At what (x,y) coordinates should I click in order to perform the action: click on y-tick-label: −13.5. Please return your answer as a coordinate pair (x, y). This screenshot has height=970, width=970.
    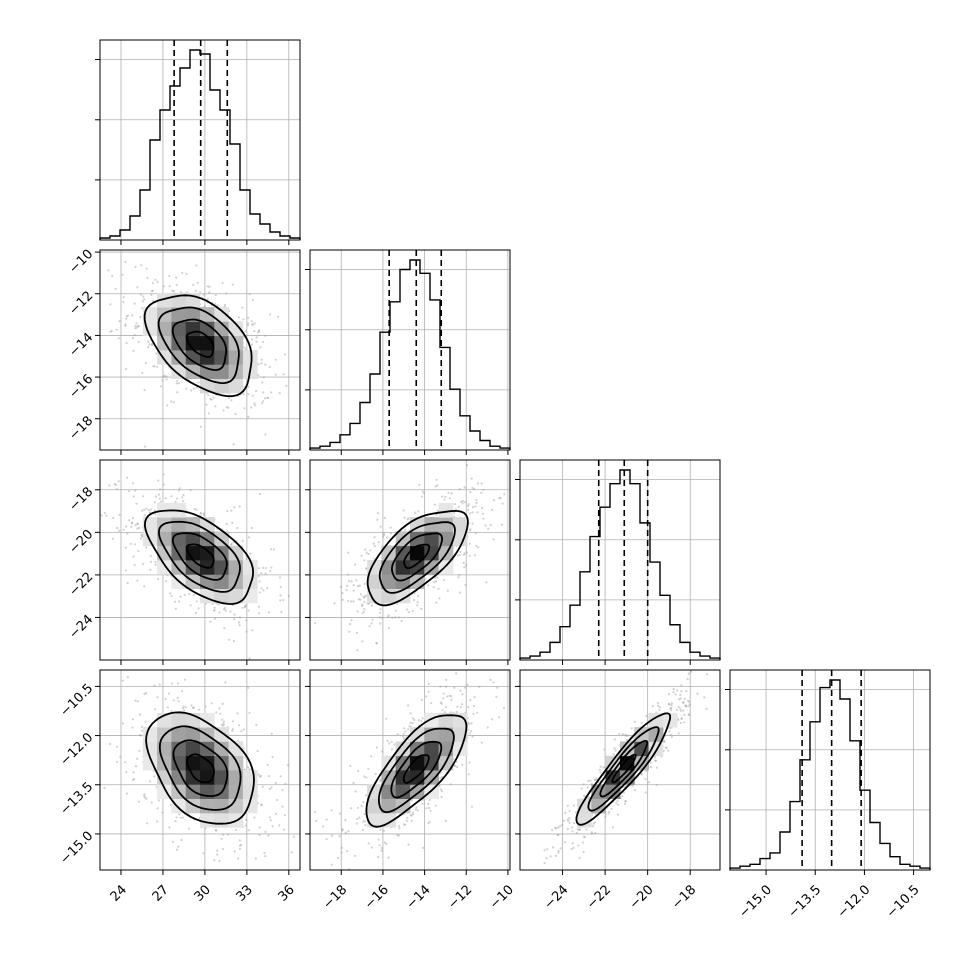
    Looking at the image, I should click on (77, 798).